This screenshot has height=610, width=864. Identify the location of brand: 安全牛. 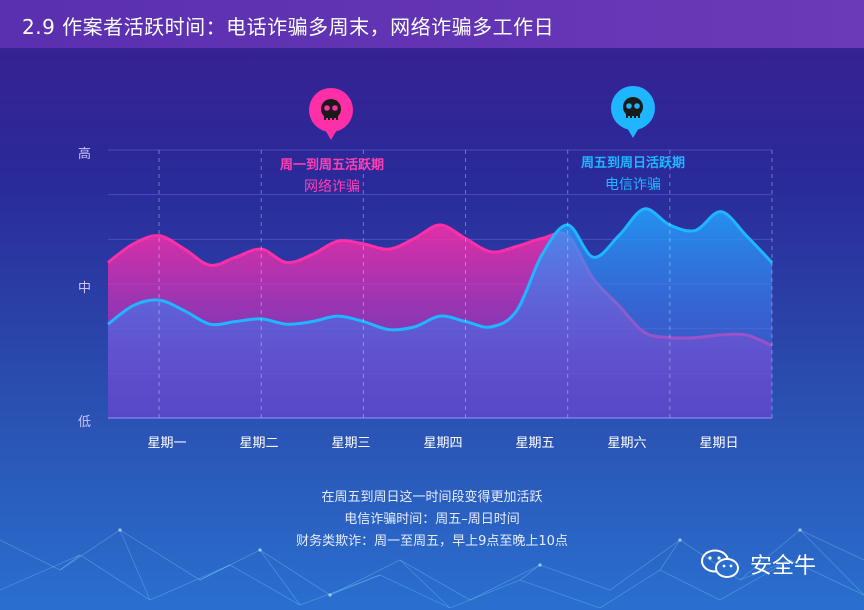
(758, 564).